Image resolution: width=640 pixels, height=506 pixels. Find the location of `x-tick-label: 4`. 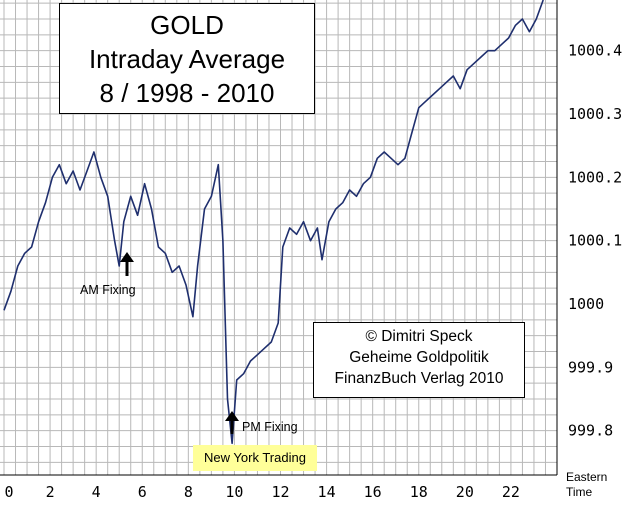

x-tick-label: 4 is located at coordinates (96, 492).